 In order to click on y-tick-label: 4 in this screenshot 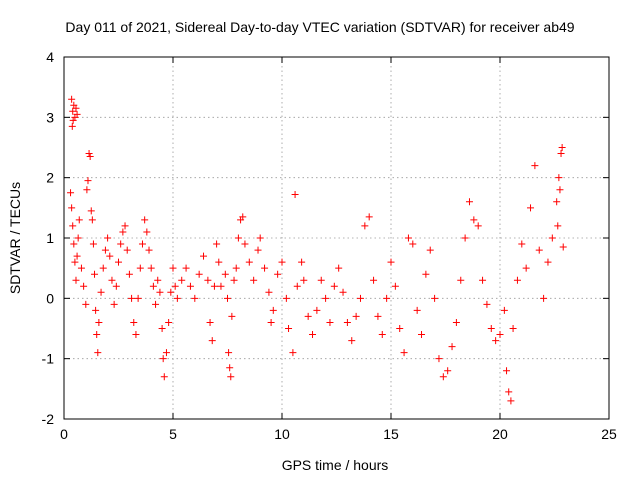, I will do `click(50, 57)`.